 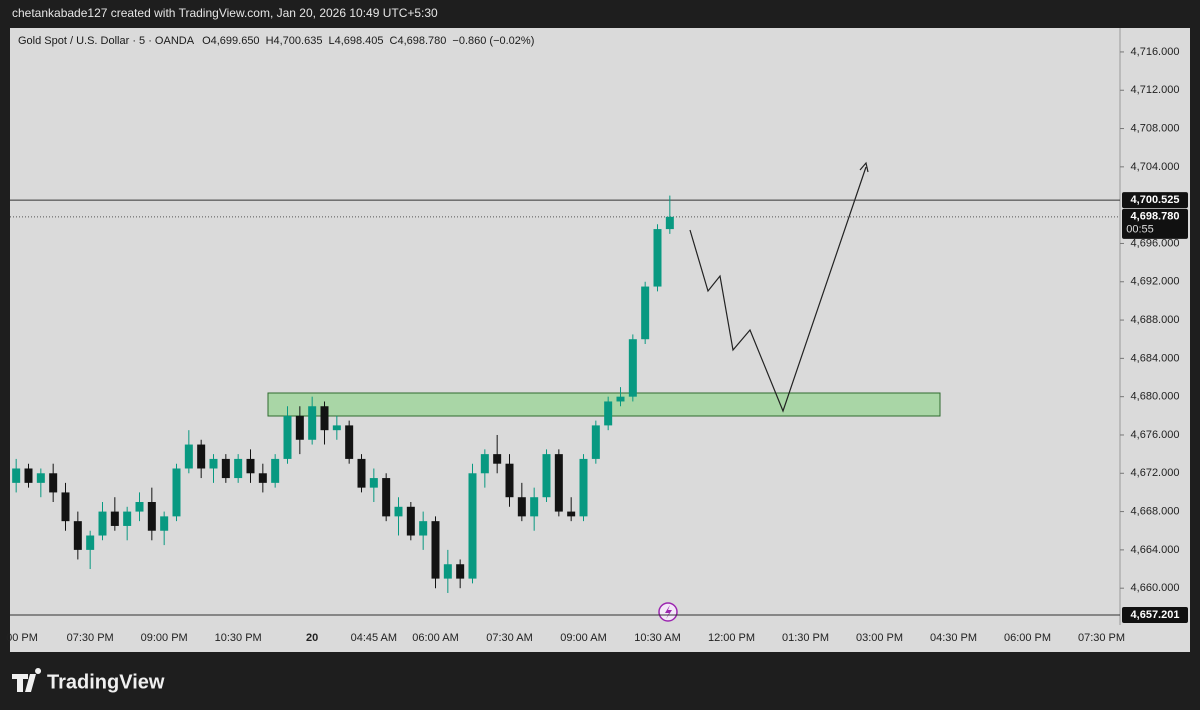 I want to click on ohlc-value: L4,698.405, so click(x=355, y=41).